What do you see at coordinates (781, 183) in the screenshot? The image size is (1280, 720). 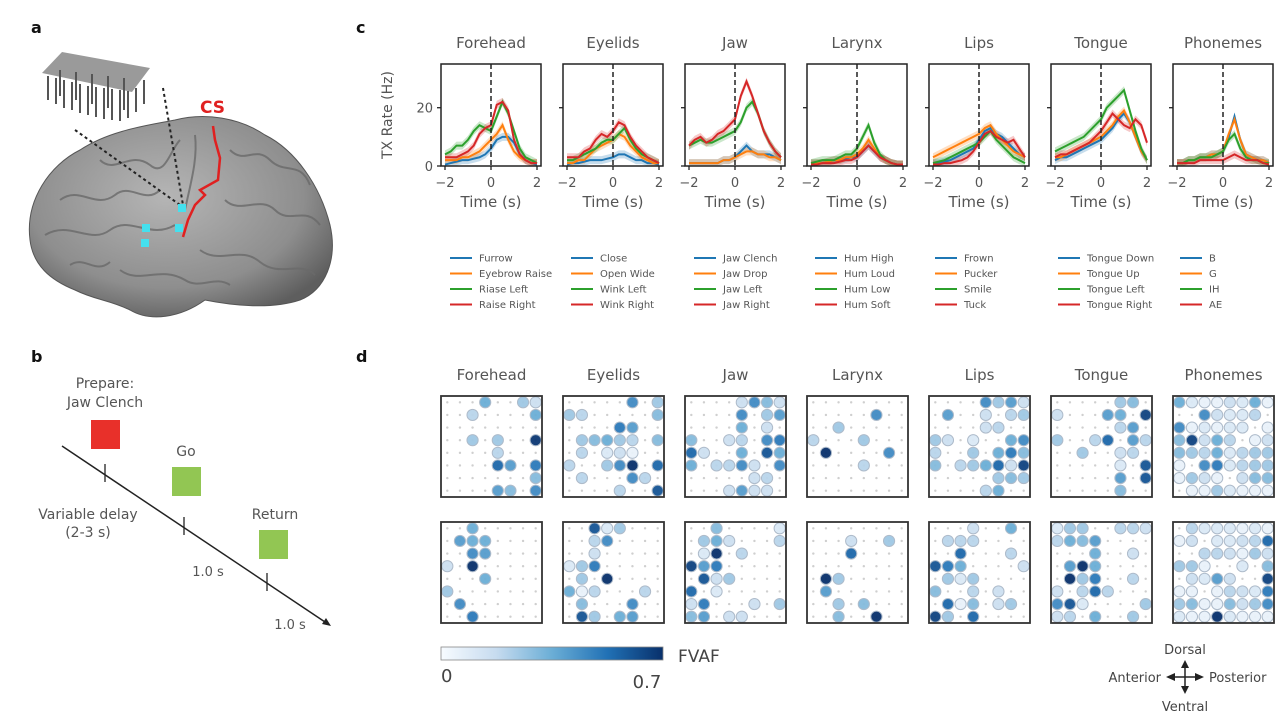 I see `x-tick-label: 2` at bounding box center [781, 183].